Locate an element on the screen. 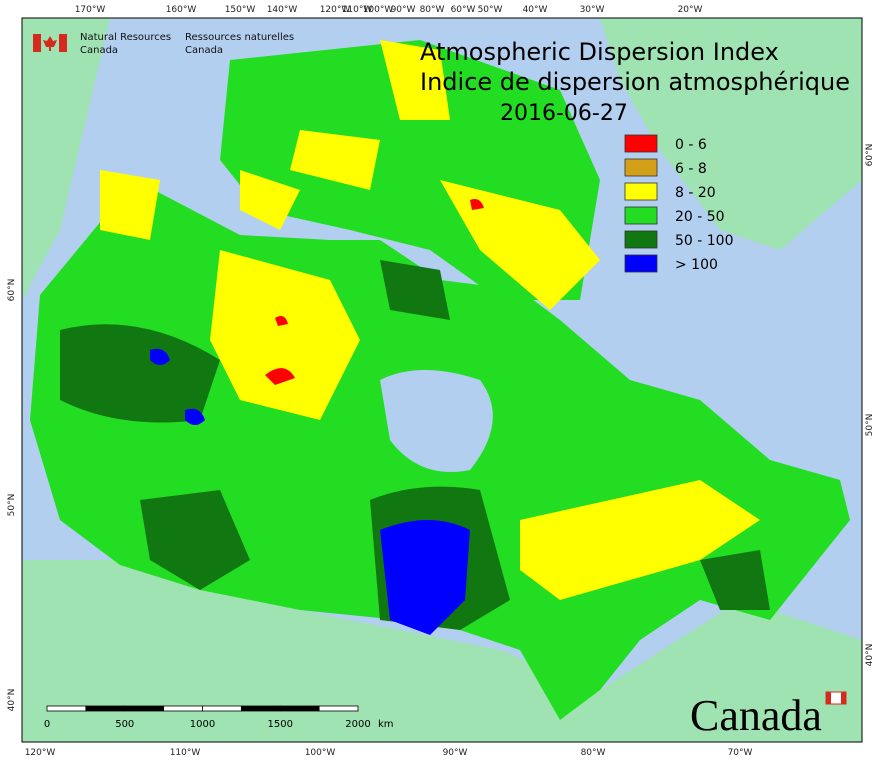  scale-label: 500 is located at coordinates (124, 724).